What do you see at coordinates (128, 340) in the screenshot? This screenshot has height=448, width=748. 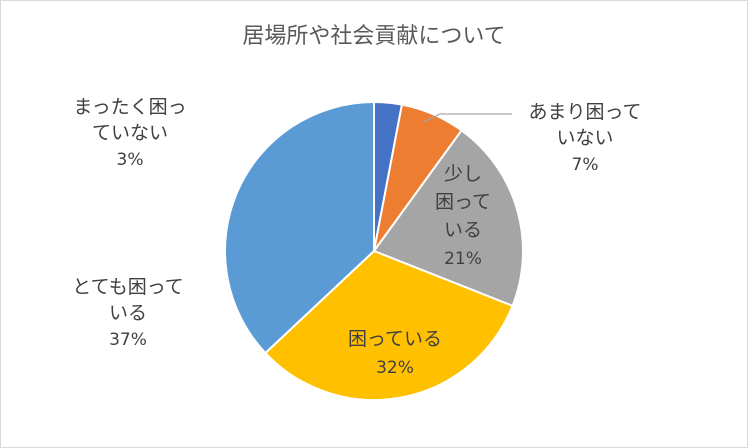 I see `slice-percent-5: 37%` at bounding box center [128, 340].